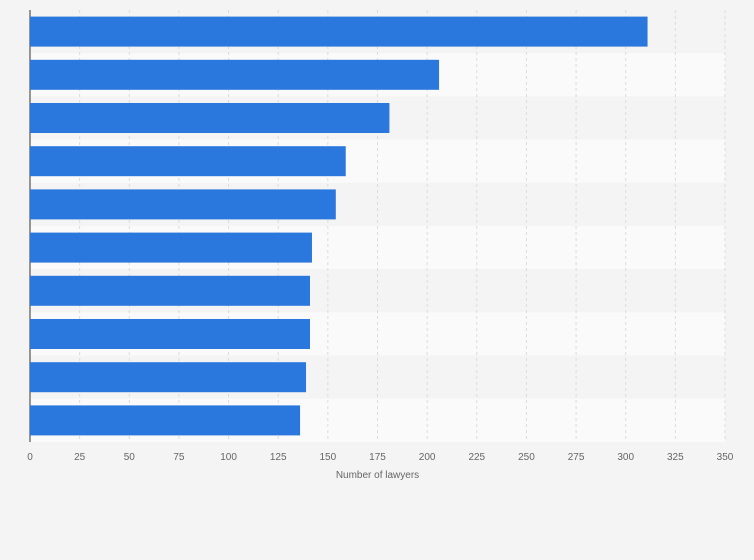  Describe the element at coordinates (30, 457) in the screenshot. I see `x-tick-label: 0` at that location.